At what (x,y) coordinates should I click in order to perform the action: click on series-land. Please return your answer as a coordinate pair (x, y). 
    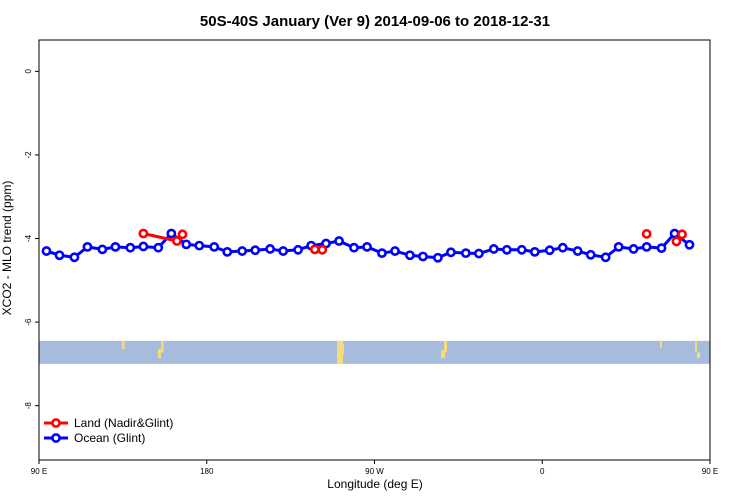
    Looking at the image, I should click on (412, 241).